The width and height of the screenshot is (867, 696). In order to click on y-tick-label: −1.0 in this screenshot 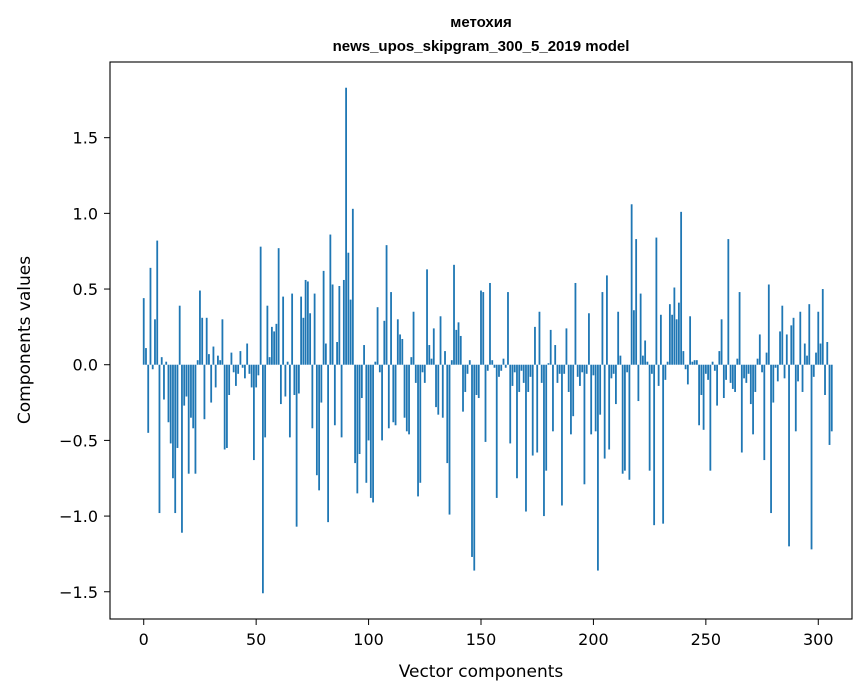, I will do `click(78, 516)`.